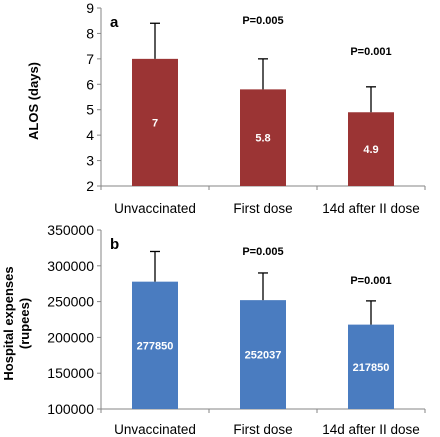 The height and width of the screenshot is (437, 440). Describe the element at coordinates (70, 409) in the screenshot. I see `y-tick-label: 100000` at that location.